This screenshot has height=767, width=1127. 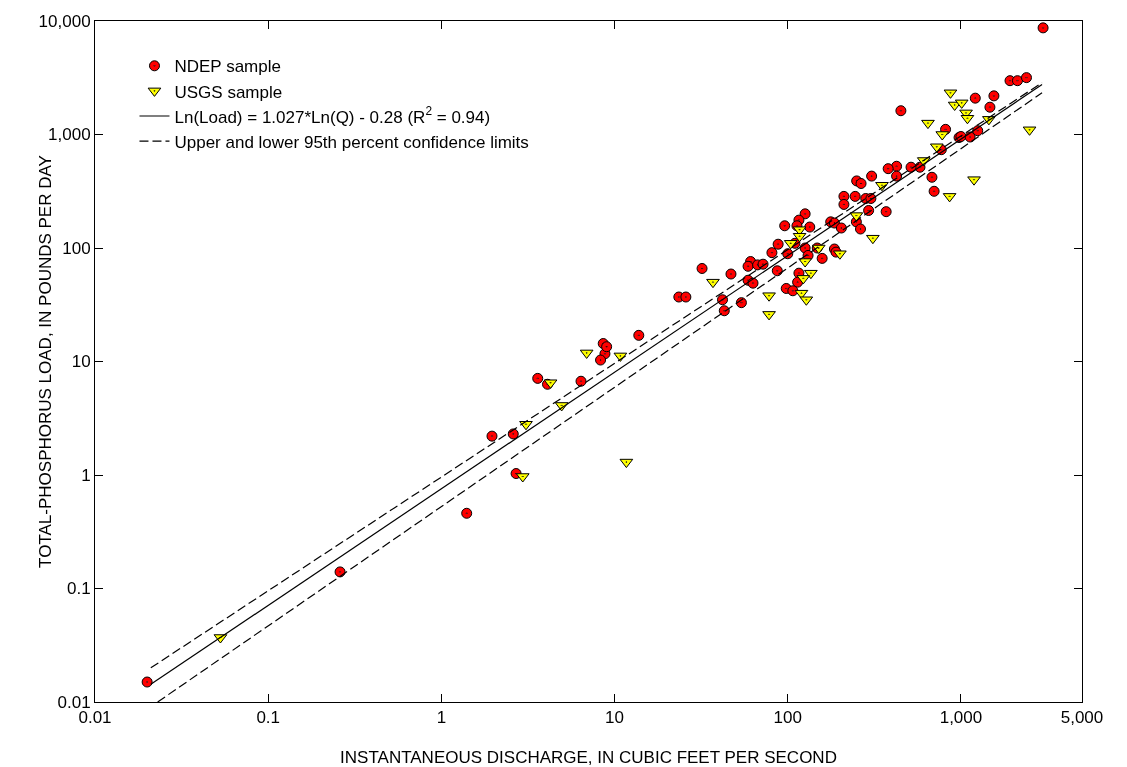 What do you see at coordinates (332, 115) in the screenshot?
I see `legend-label: Ln(Load) = 1.027*Ln(Q) - 0.28 (R$^{2}$ = 0.94)` at bounding box center [332, 115].